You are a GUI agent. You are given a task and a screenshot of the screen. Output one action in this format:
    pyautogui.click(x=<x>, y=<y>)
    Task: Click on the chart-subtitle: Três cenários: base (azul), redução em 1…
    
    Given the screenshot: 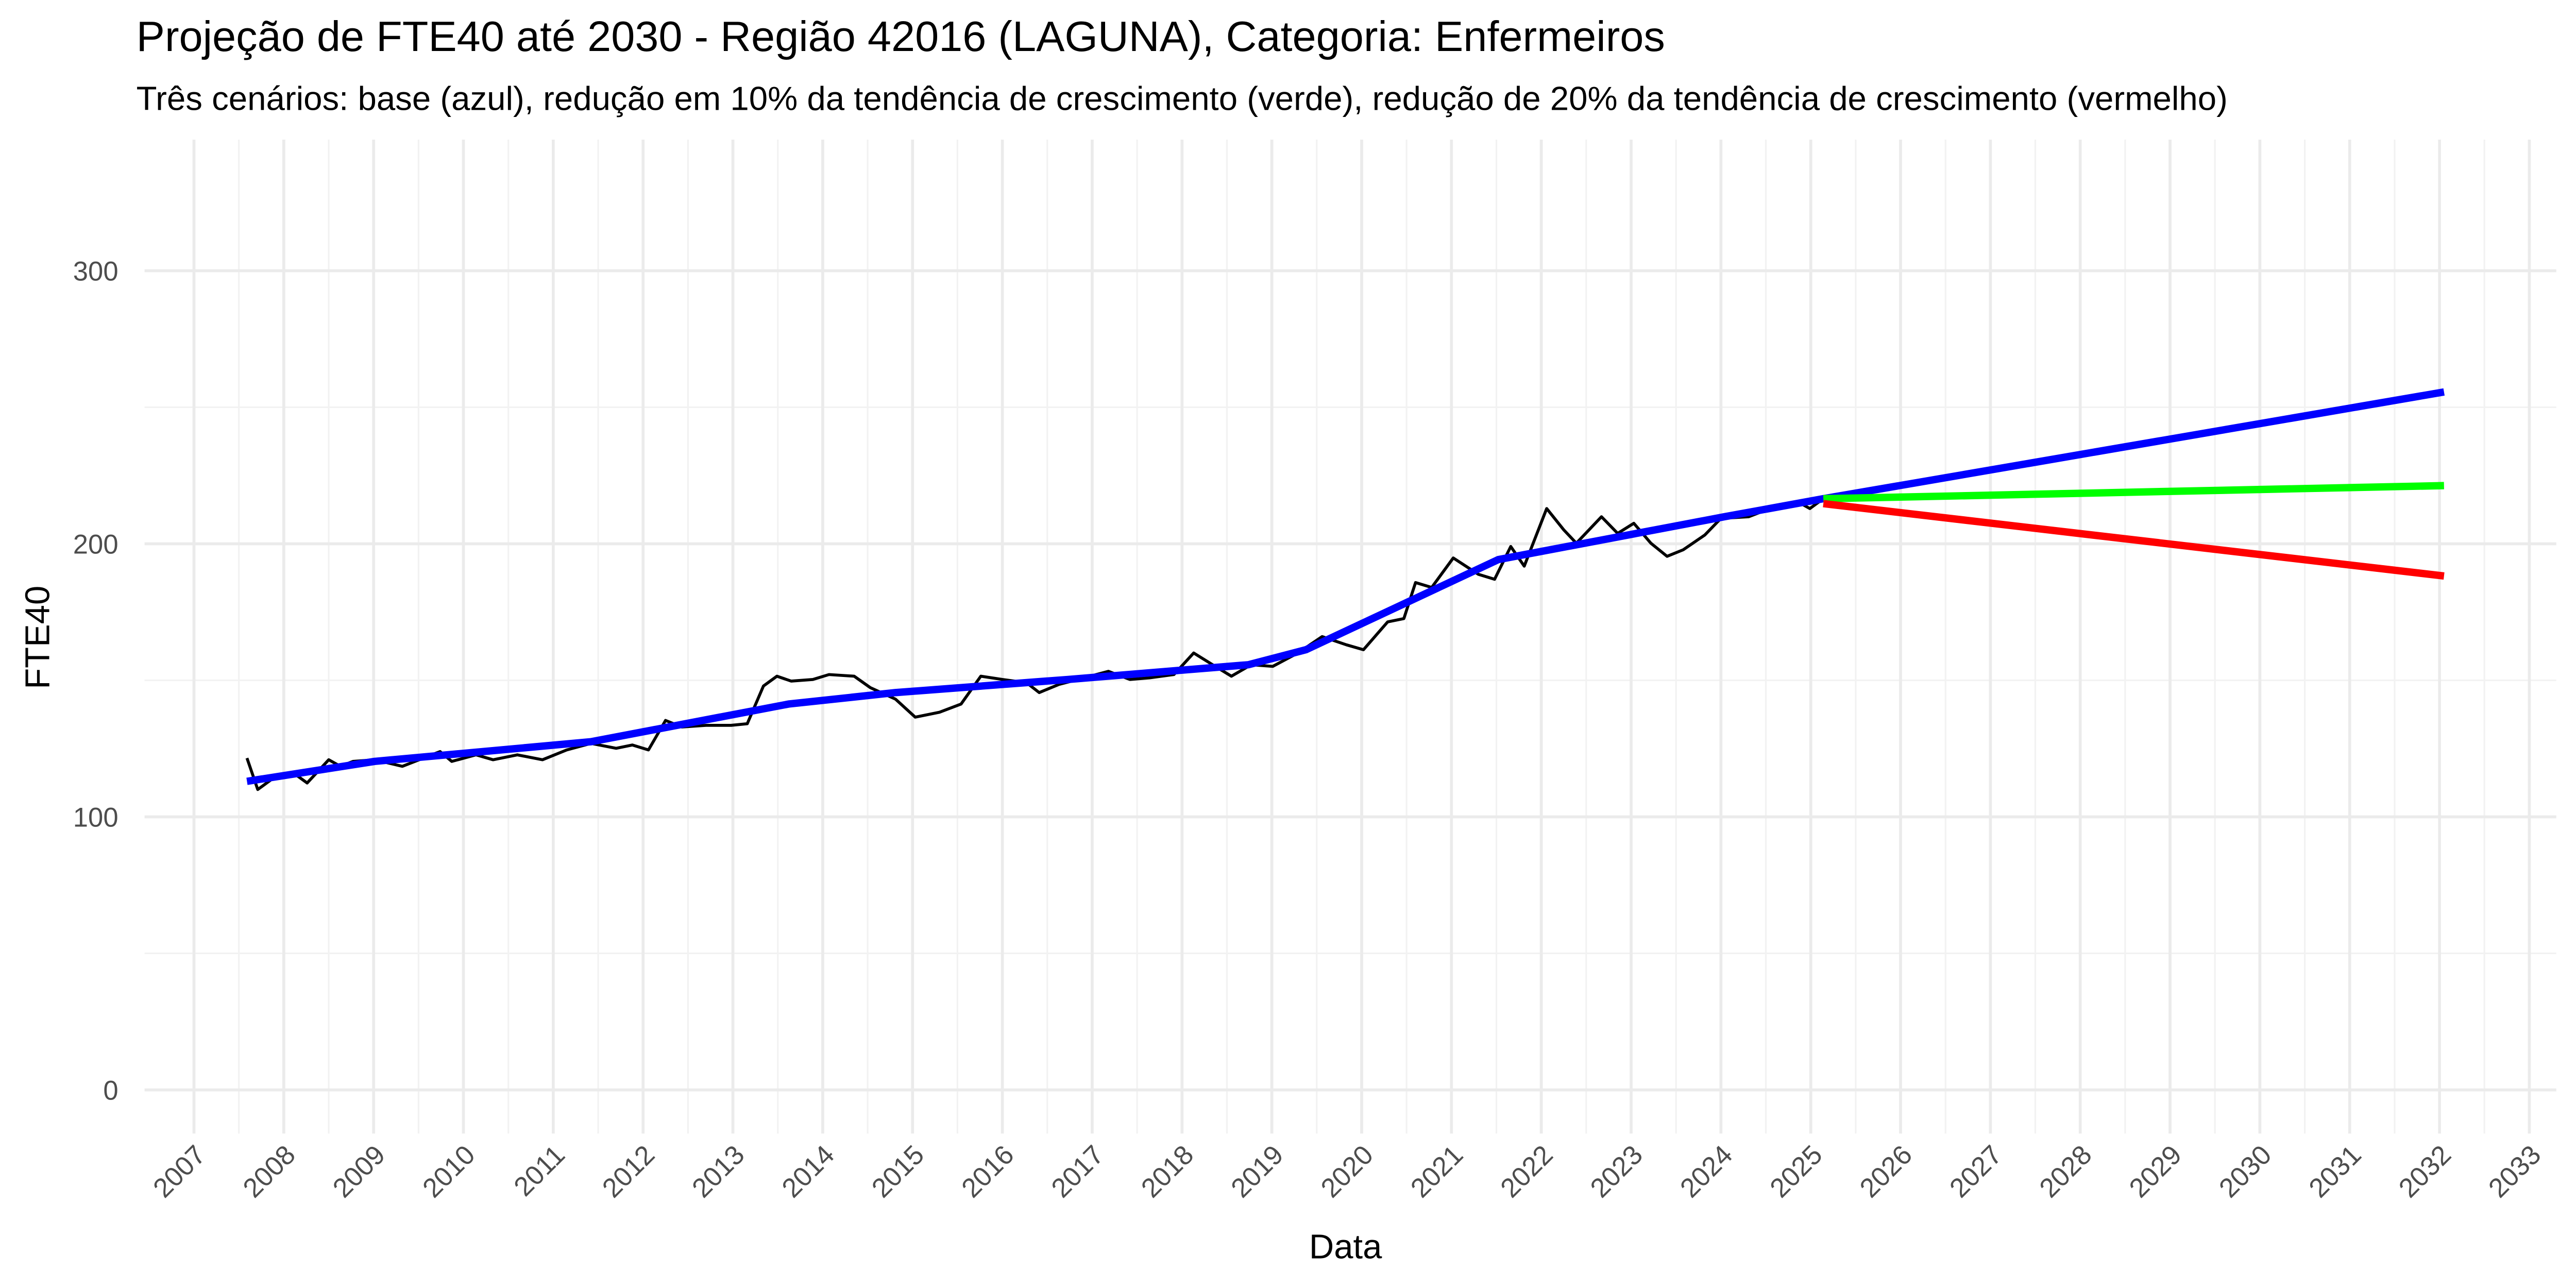 What is the action you would take?
    pyautogui.click(x=1182, y=98)
    